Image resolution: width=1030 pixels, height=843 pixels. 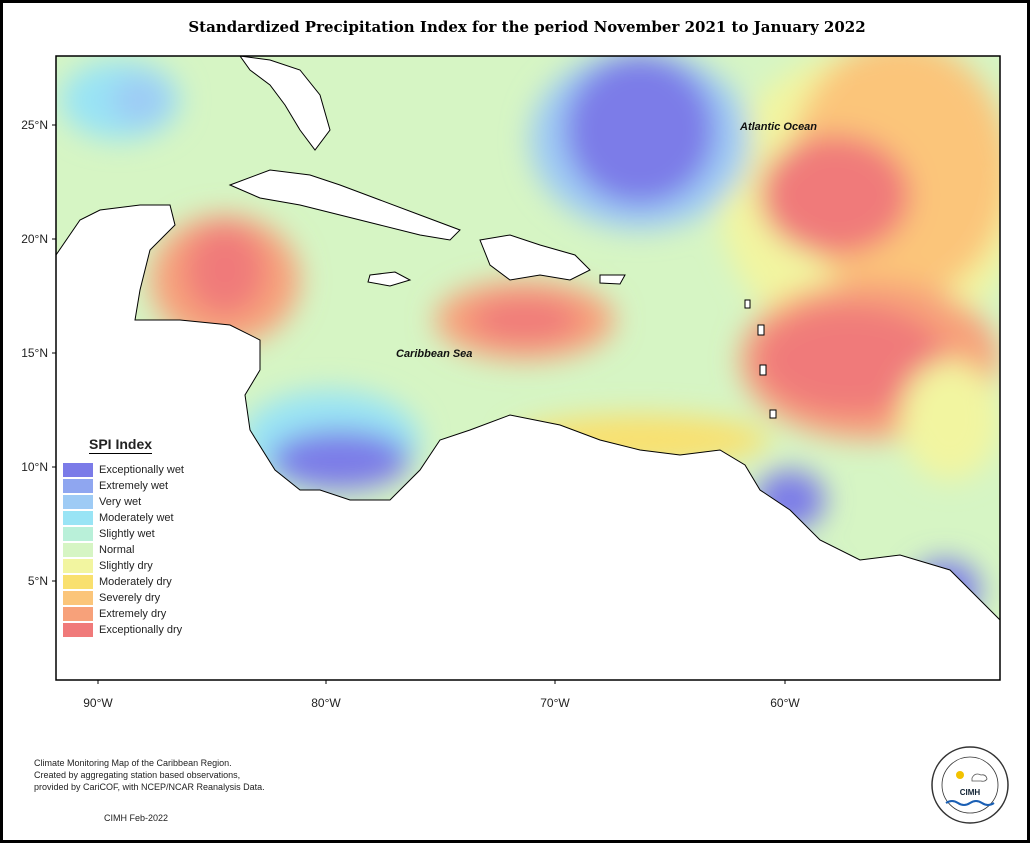 I want to click on legend-item: Moderately dry, so click(x=133, y=582).